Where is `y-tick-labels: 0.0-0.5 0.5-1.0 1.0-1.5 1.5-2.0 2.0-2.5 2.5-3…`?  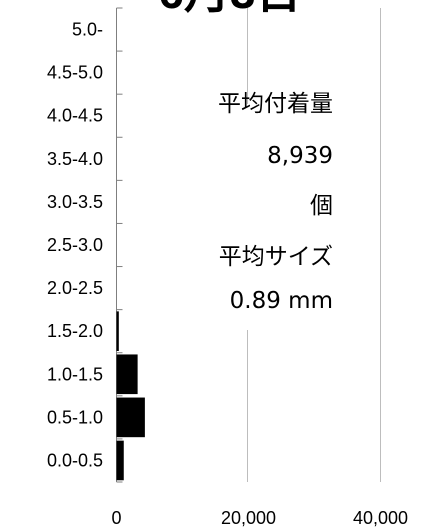 y-tick-labels: 0.0-0.5 0.5-1.0 1.0-1.5 1.5-2.0 2.0-2.5 2.5-3… is located at coordinates (75, 245).